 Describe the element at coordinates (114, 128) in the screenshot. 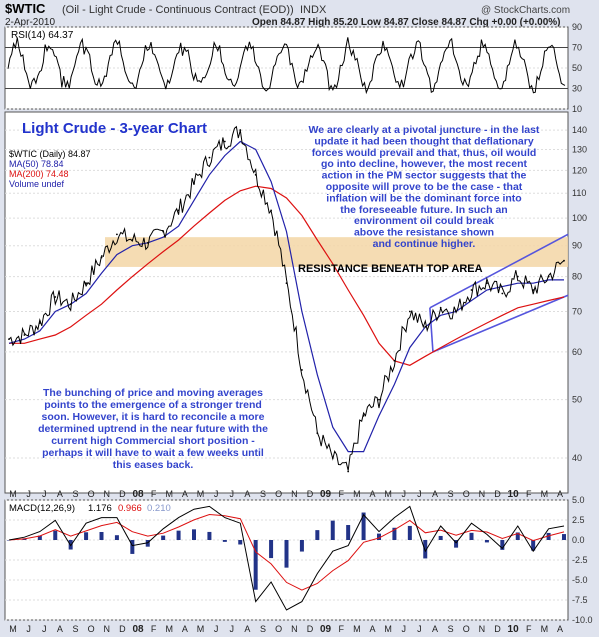

I see `chart-title: Light Crude - 3-year Chart` at that location.